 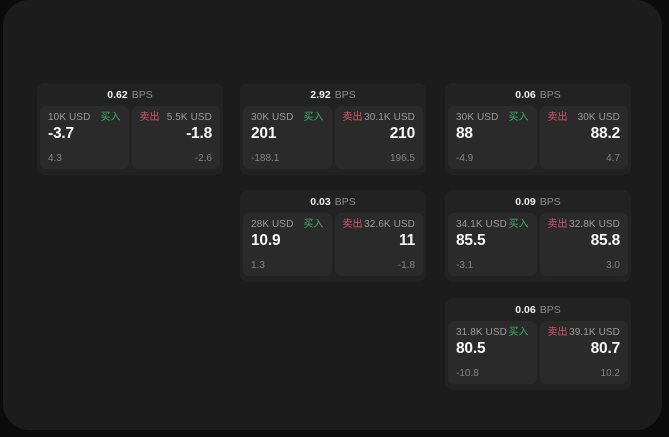 What do you see at coordinates (264, 133) in the screenshot?
I see `buy-price: 201` at bounding box center [264, 133].